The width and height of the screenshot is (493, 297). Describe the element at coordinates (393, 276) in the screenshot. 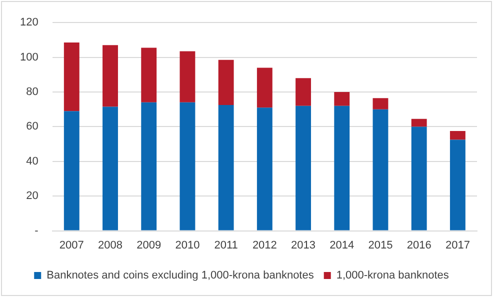

I see `legend-label: 1,000-krona banknotes` at that location.